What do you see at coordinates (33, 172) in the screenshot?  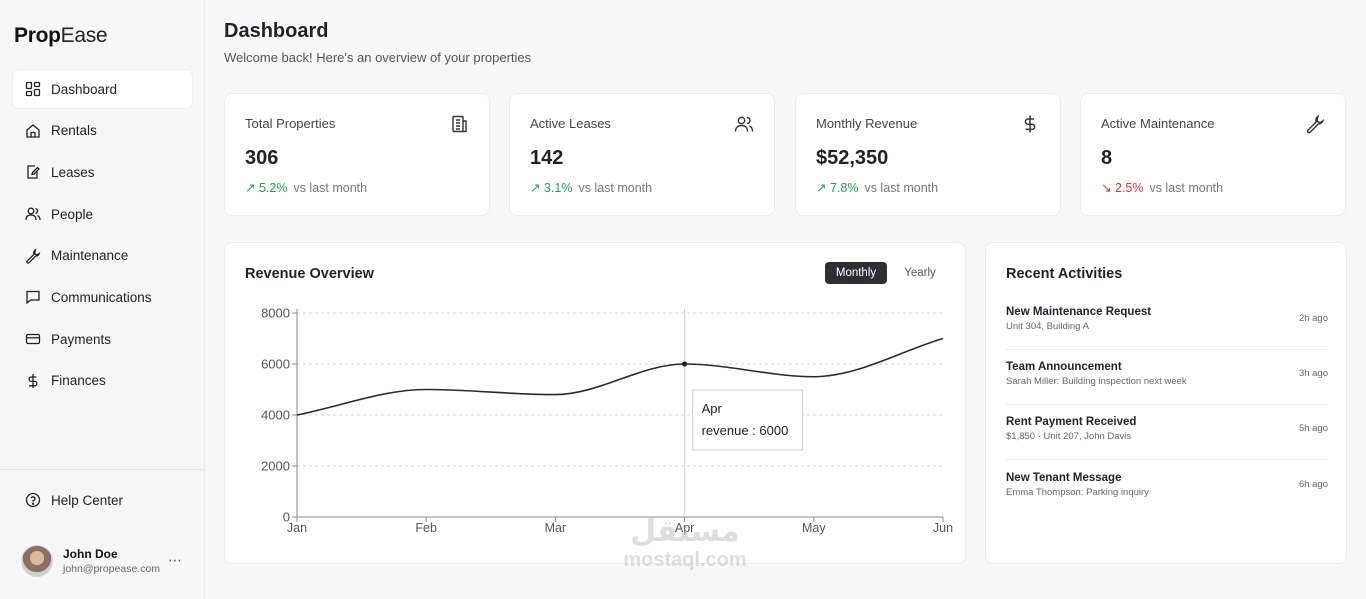 I see `edit-document-icon` at bounding box center [33, 172].